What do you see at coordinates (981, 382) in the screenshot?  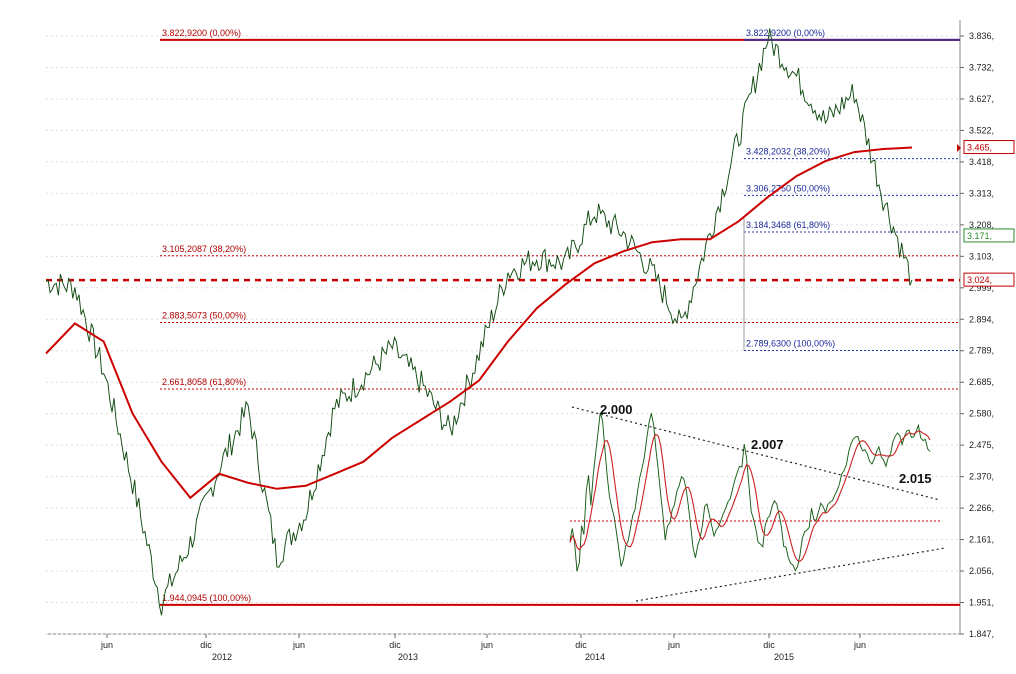 I see `y-tick-label: 2.685,` at bounding box center [981, 382].